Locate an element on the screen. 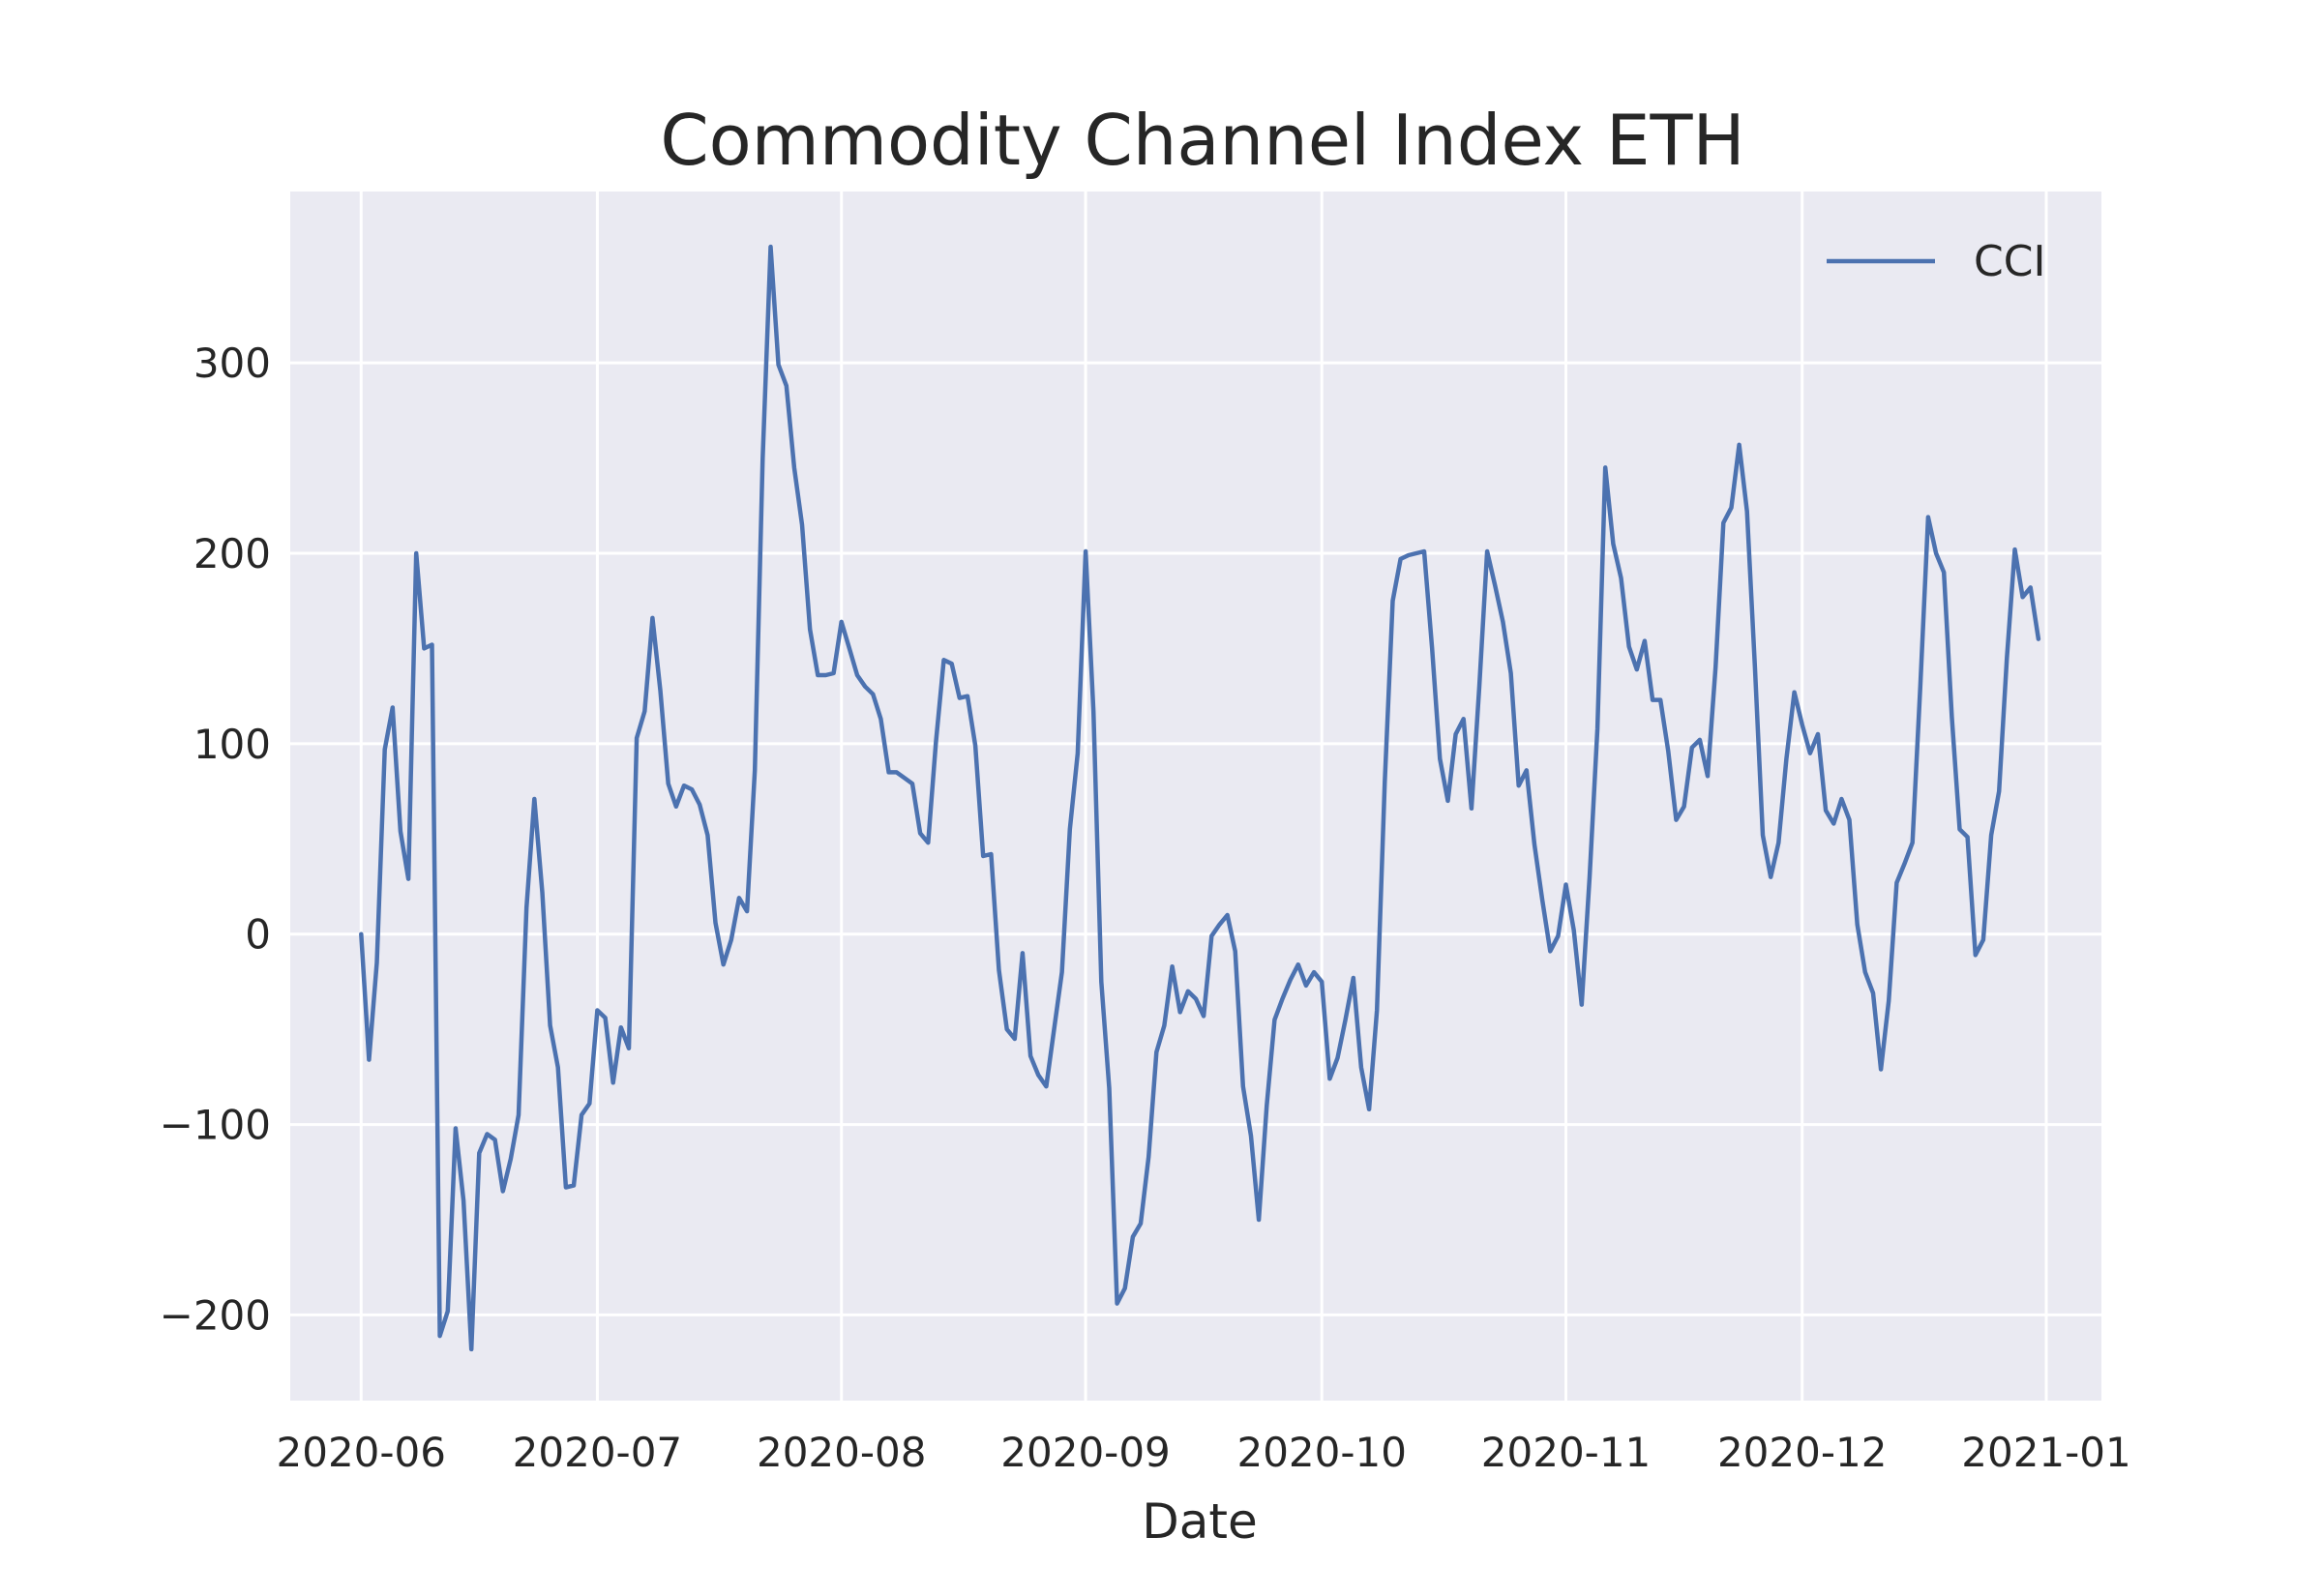  y-tick-label: −200 is located at coordinates (215, 1315).